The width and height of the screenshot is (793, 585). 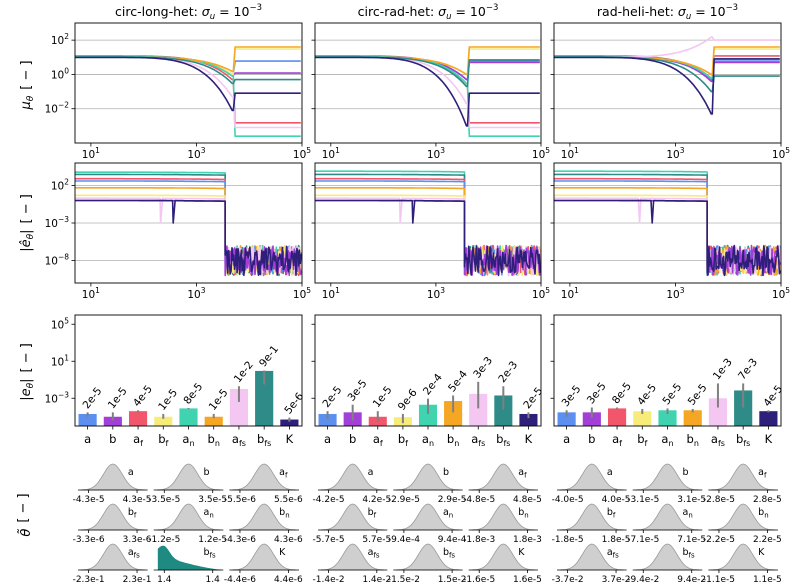 I want to click on density-lo-label: -5.5e-6, so click(x=240, y=500).